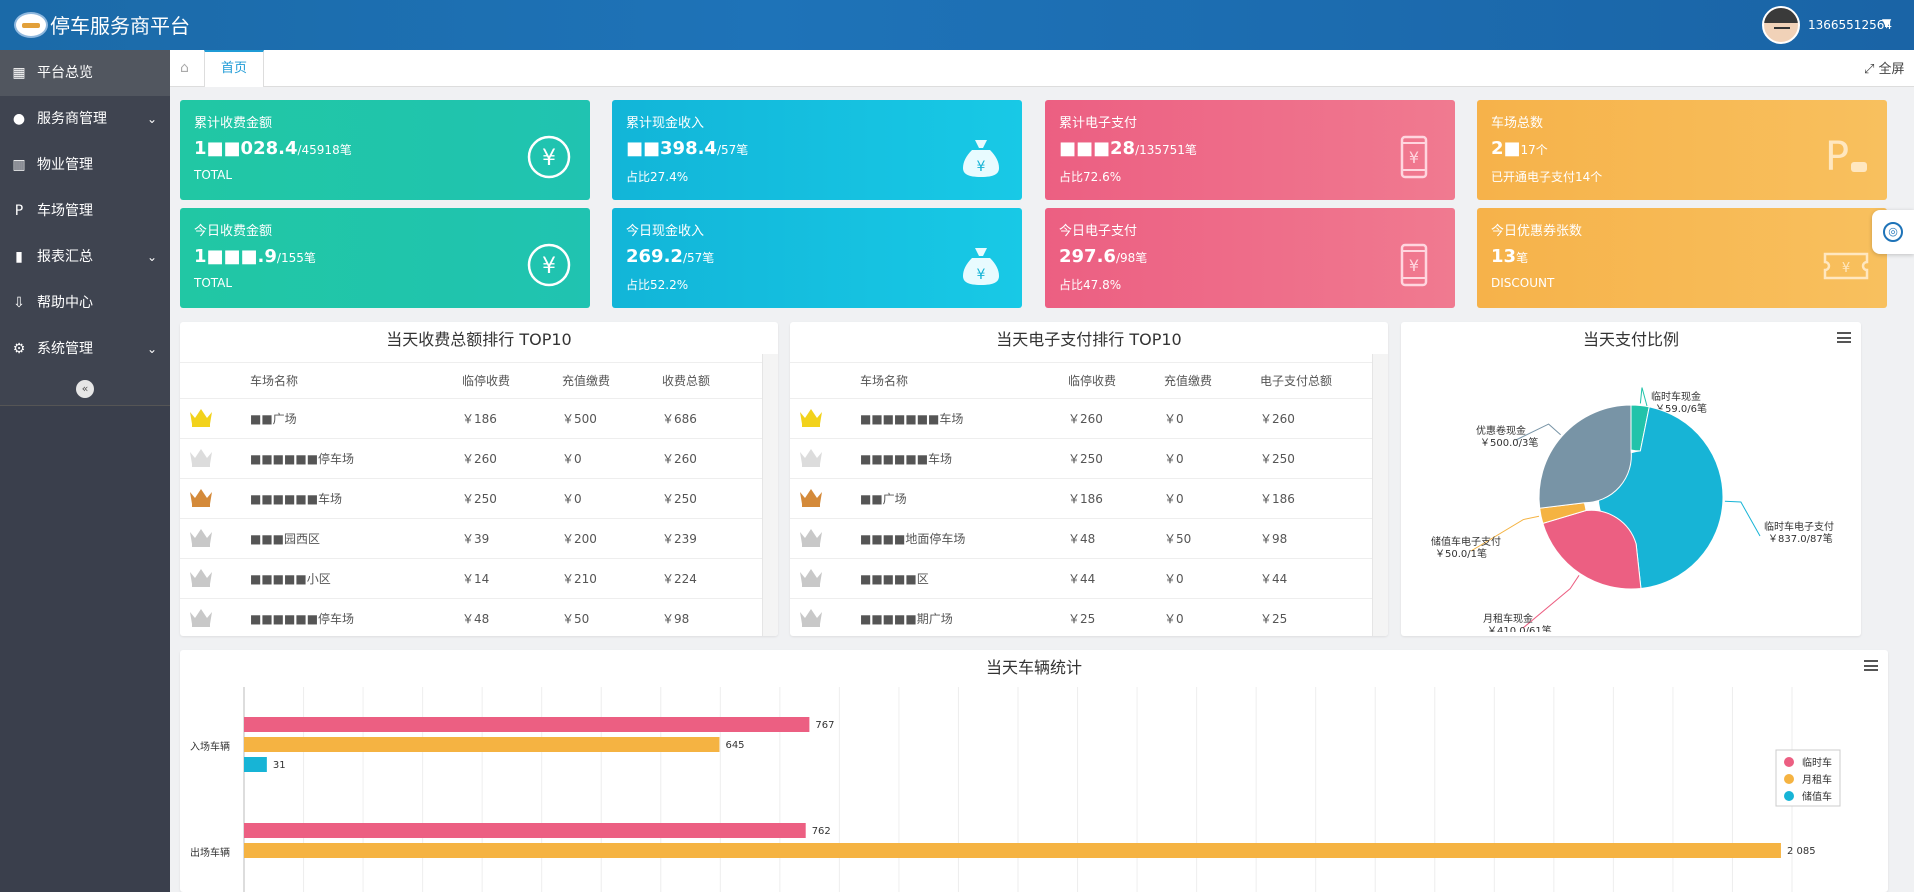  I want to click on stat-card: 今日电子支付 297.6/98笔 占比47.8% ¥, so click(1250, 258).